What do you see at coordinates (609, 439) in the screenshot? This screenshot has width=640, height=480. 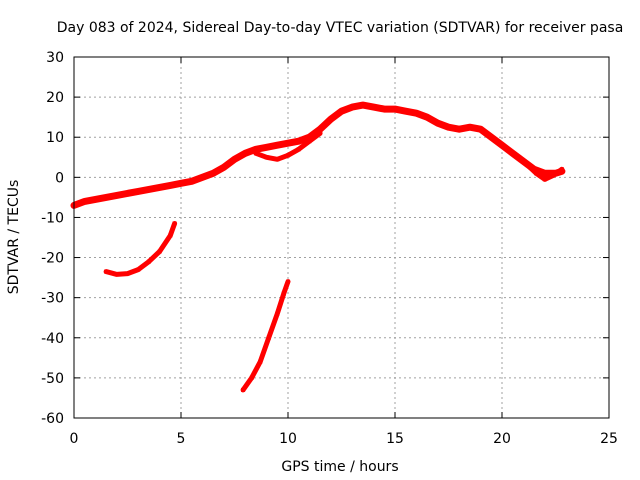 I see `x-tick-label: 25` at bounding box center [609, 439].